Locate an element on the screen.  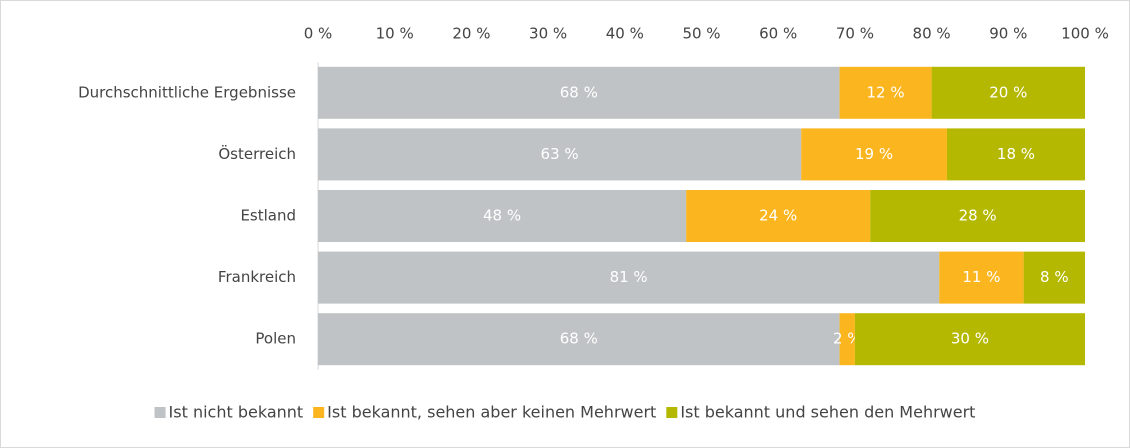
x-tick-label: 50 % is located at coordinates (701, 34).